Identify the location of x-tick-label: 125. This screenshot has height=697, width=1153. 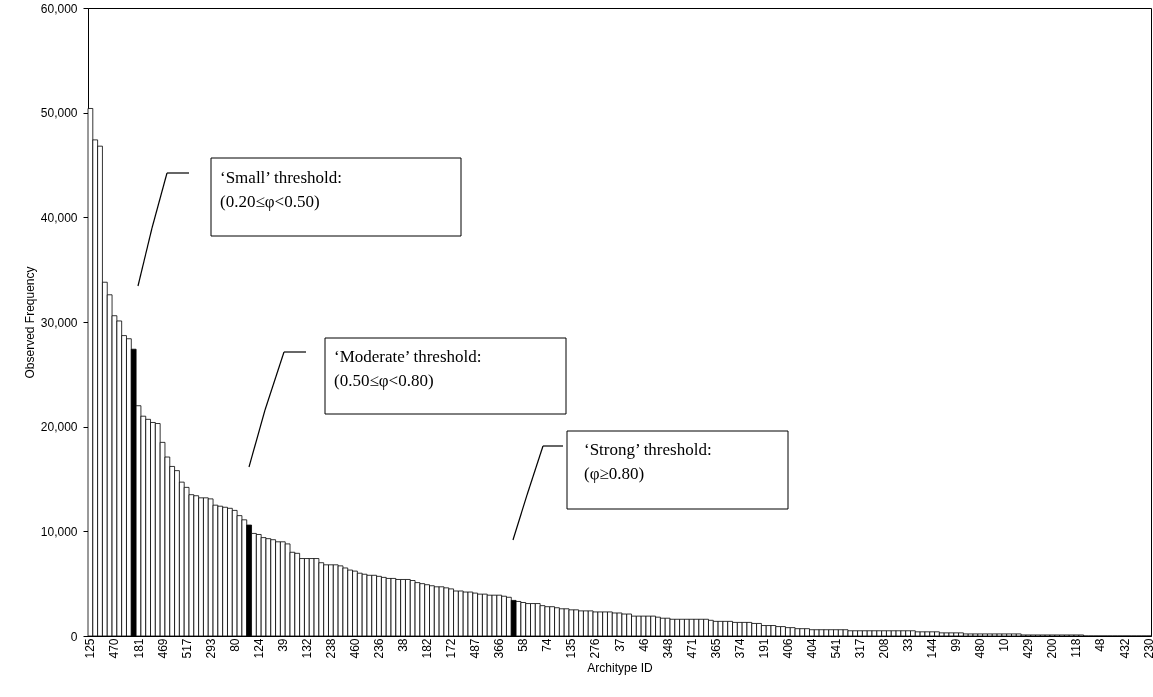
(90, 648).